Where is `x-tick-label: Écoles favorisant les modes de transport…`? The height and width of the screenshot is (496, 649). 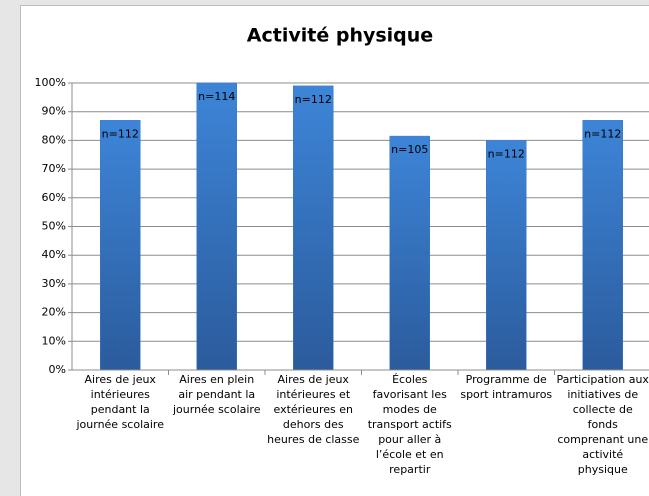
x-tick-label: Écoles favorisant les modes de transport… is located at coordinates (409, 424).